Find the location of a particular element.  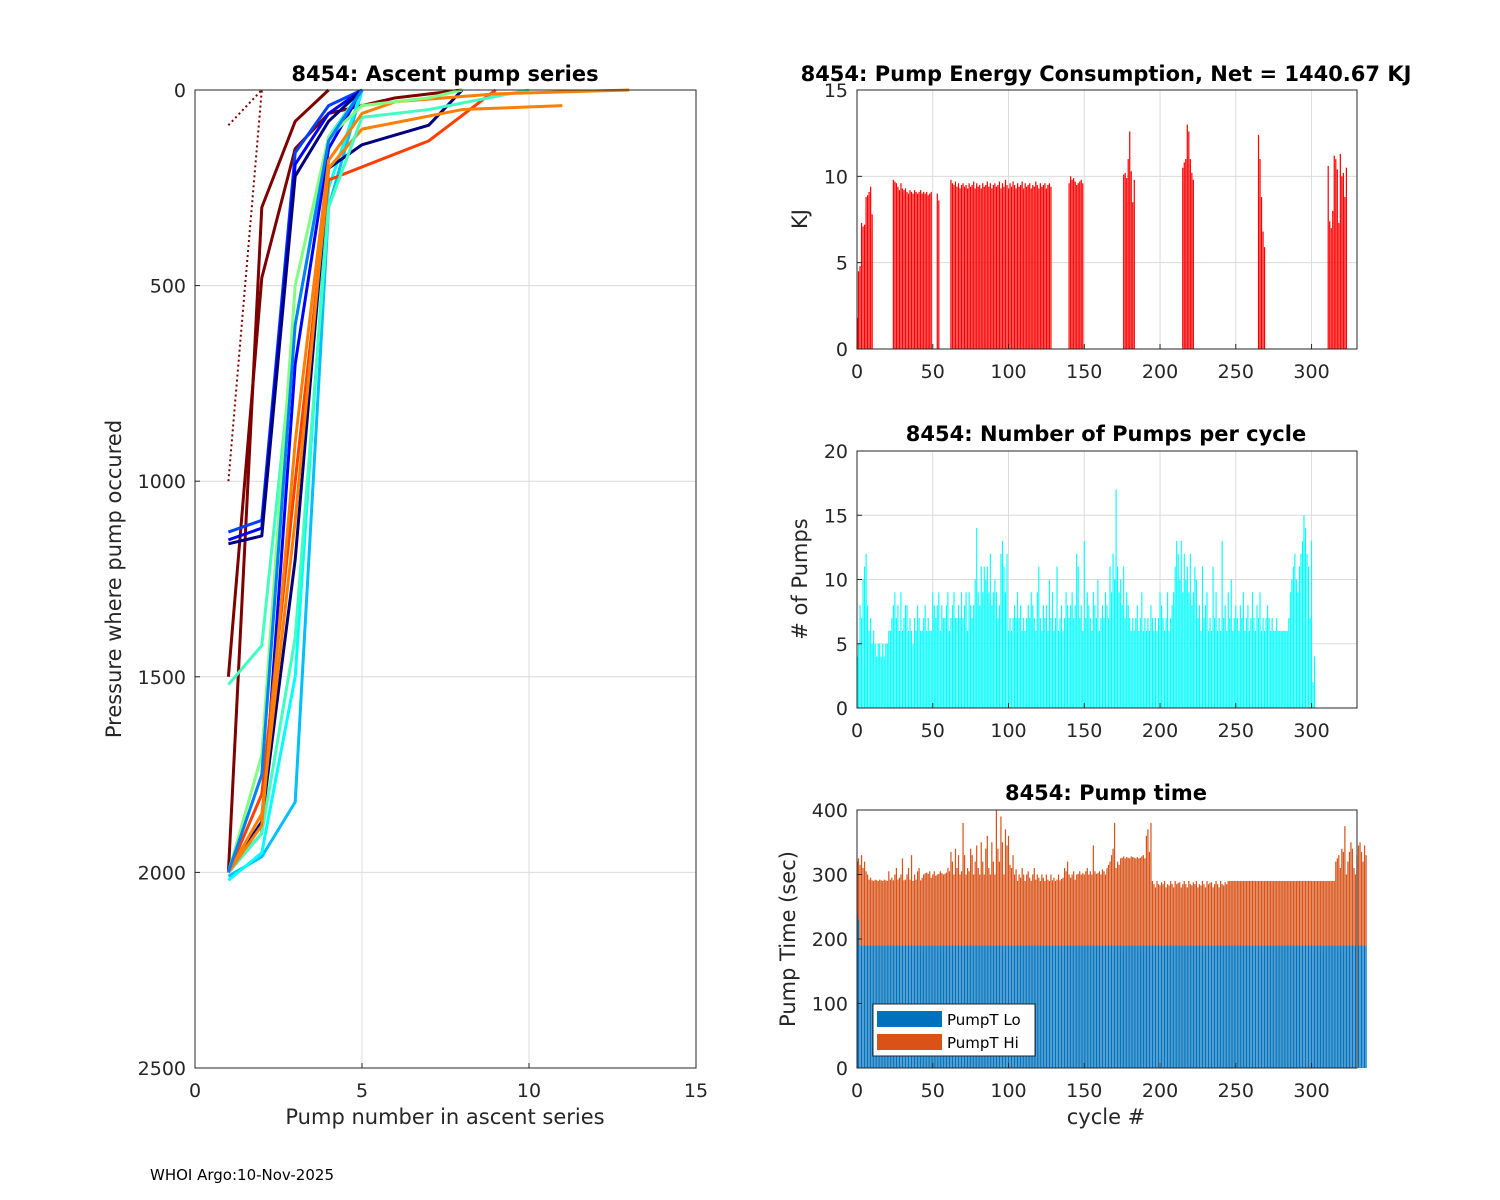

energy-xtick-label: 50 is located at coordinates (933, 372).